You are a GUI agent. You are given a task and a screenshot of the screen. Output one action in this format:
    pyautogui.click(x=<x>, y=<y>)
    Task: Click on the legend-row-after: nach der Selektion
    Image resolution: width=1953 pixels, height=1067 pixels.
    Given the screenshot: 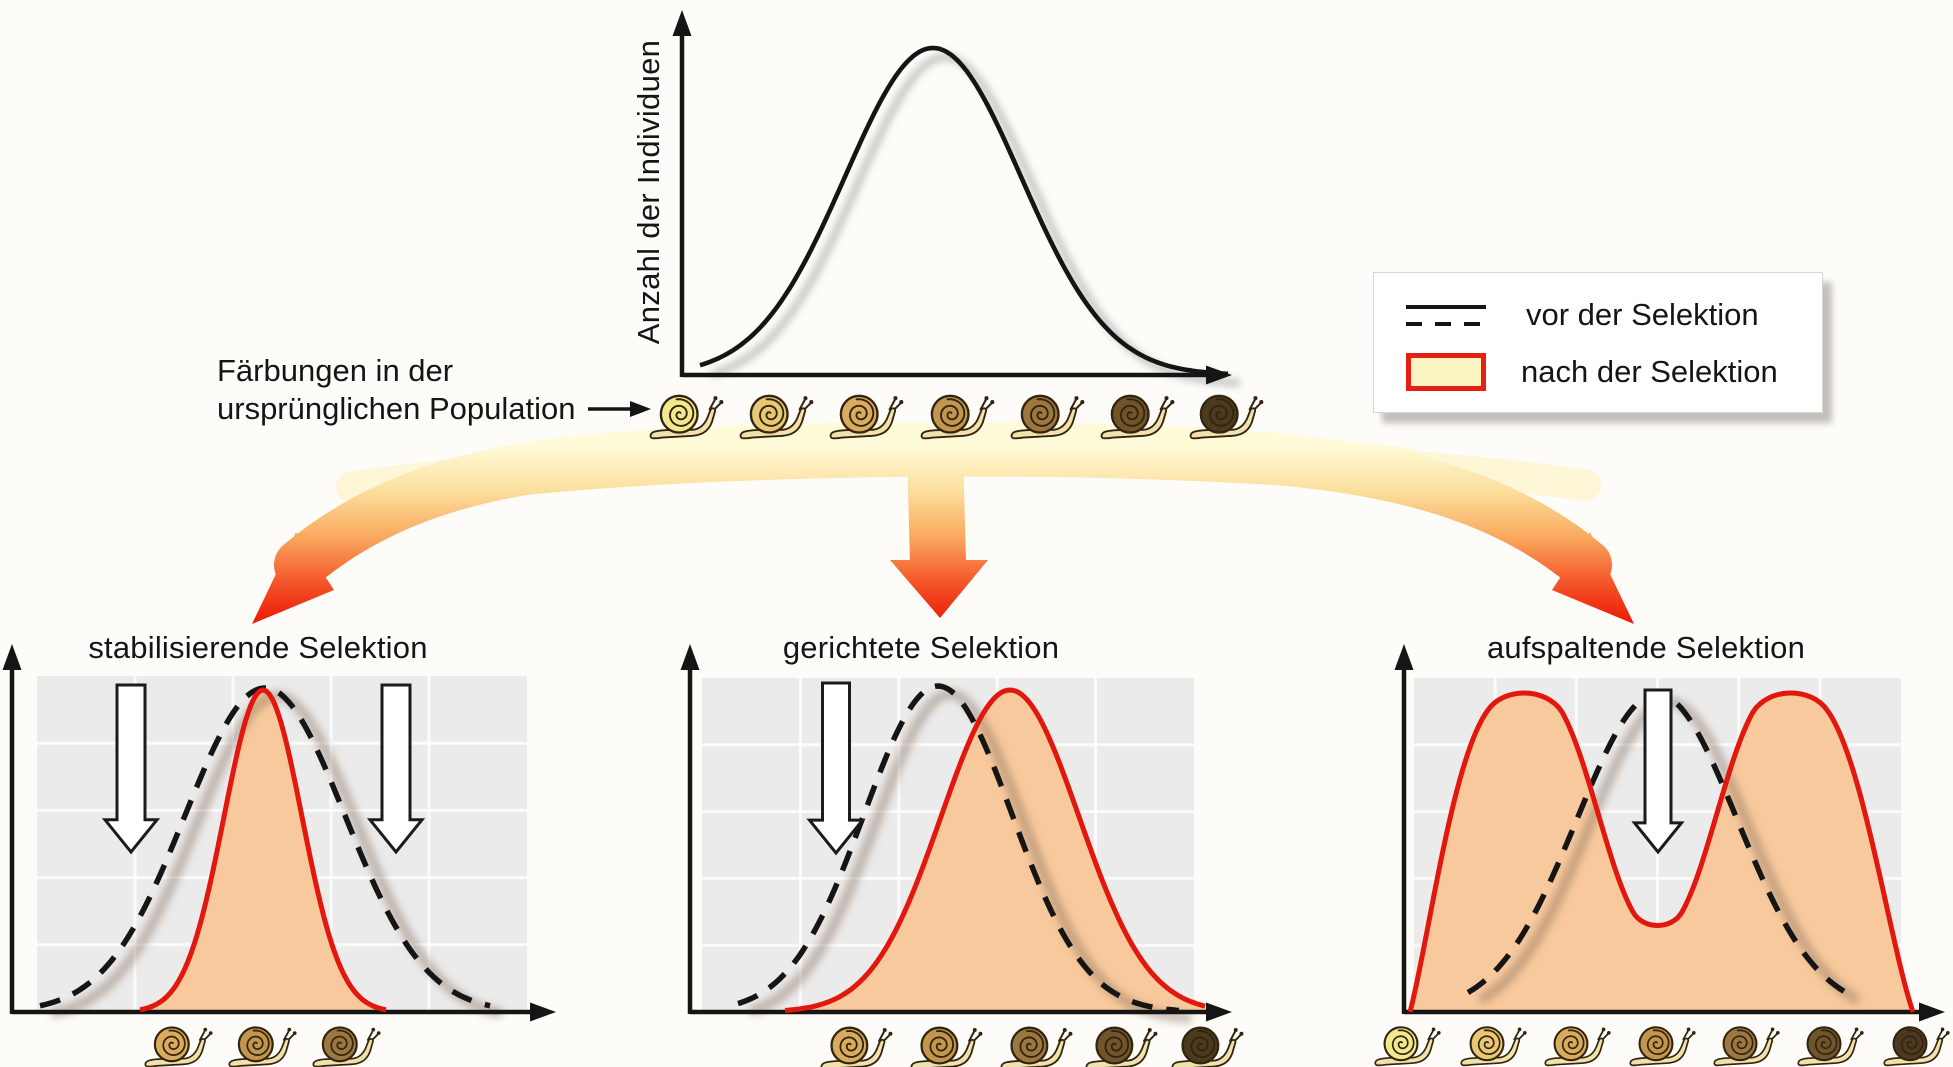 What is the action you would take?
    pyautogui.click(x=1614, y=372)
    